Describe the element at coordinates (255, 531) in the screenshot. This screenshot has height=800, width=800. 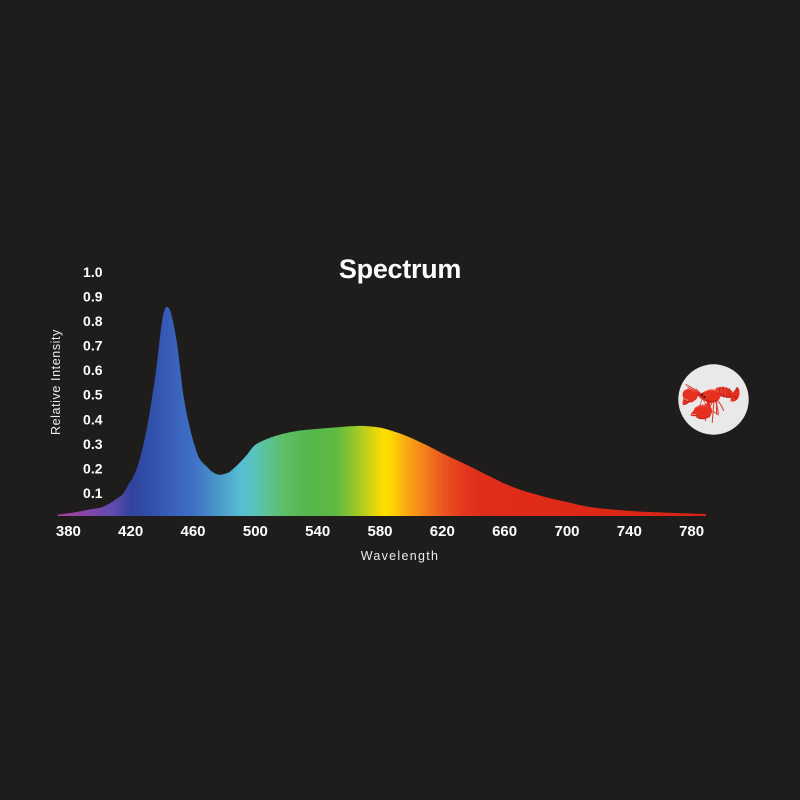
I see `svg-text: 500` at that location.